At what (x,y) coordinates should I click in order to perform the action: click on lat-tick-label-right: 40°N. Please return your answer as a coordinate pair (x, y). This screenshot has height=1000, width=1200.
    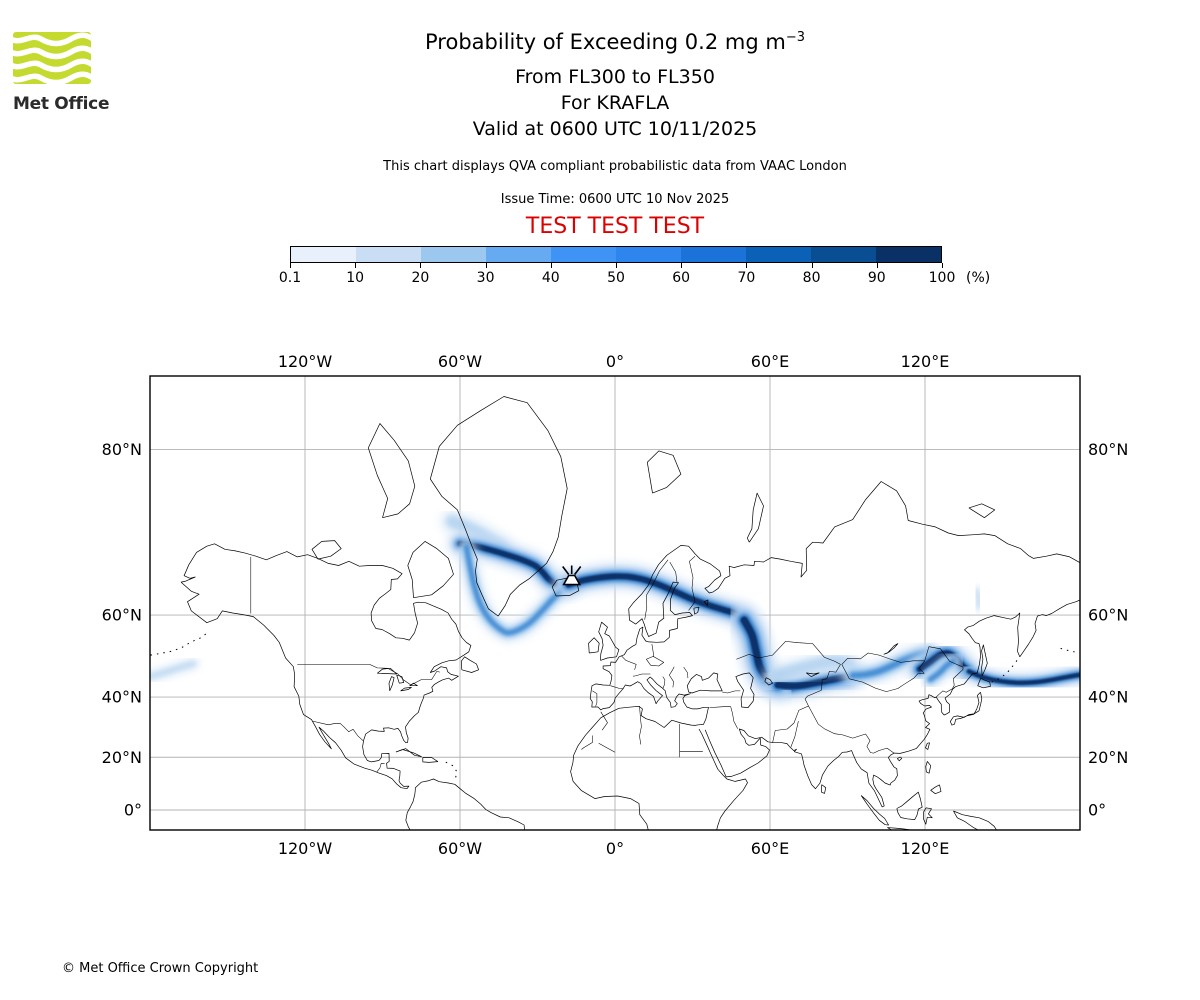
    Looking at the image, I should click on (1108, 697).